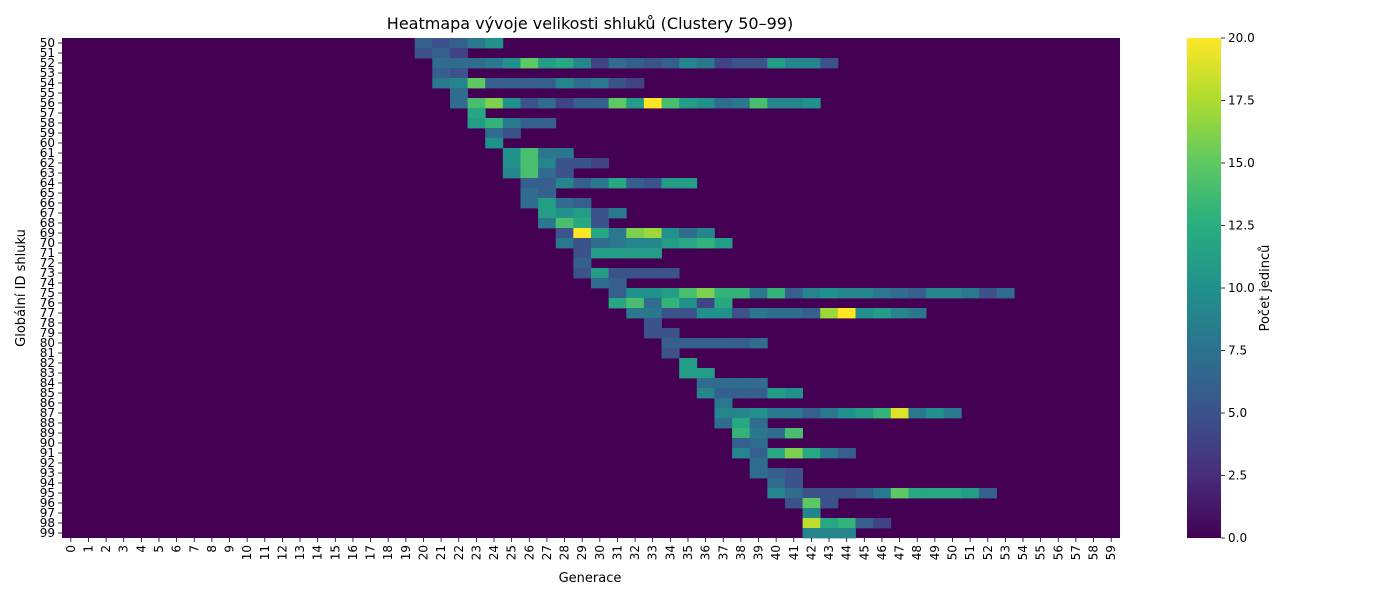  I want to click on x-axis-label: Generace, so click(590, 578).